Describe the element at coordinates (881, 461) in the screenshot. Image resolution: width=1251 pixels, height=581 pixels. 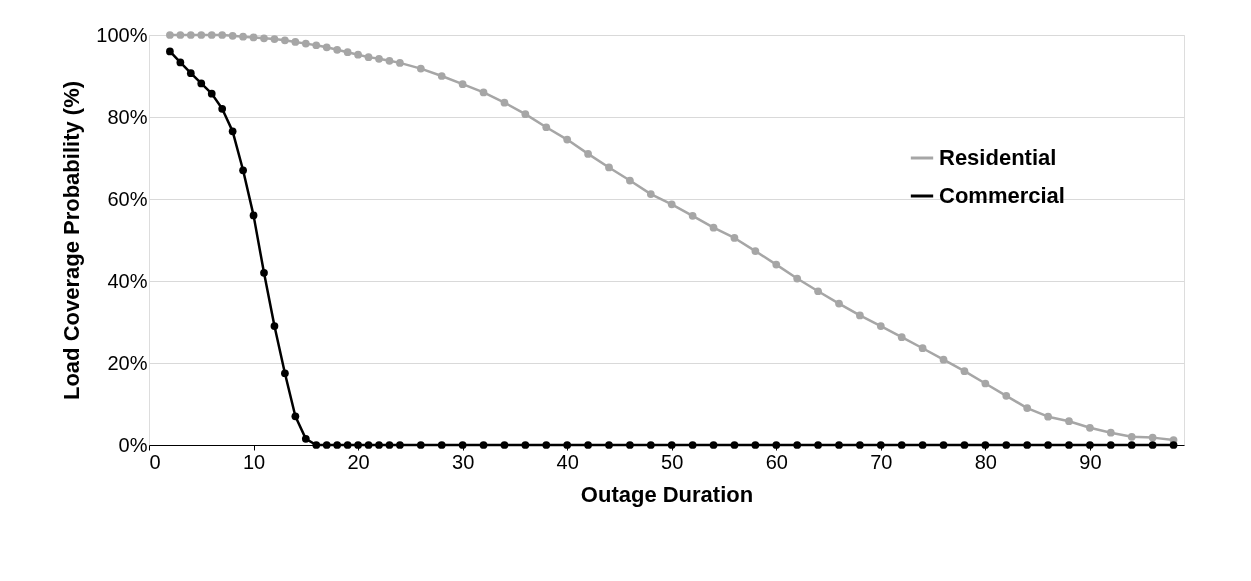
I see `x-tick-label: 70` at that location.